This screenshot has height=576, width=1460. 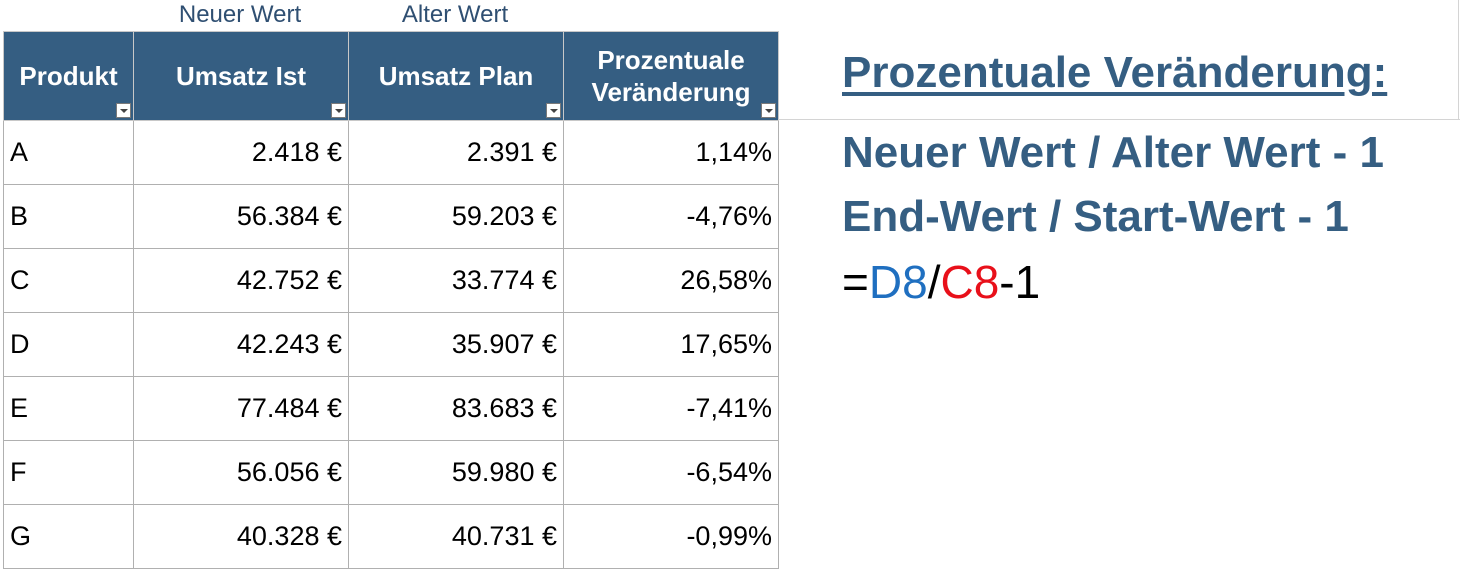 I want to click on header-label: Umsatz Ist, so click(x=241, y=76).